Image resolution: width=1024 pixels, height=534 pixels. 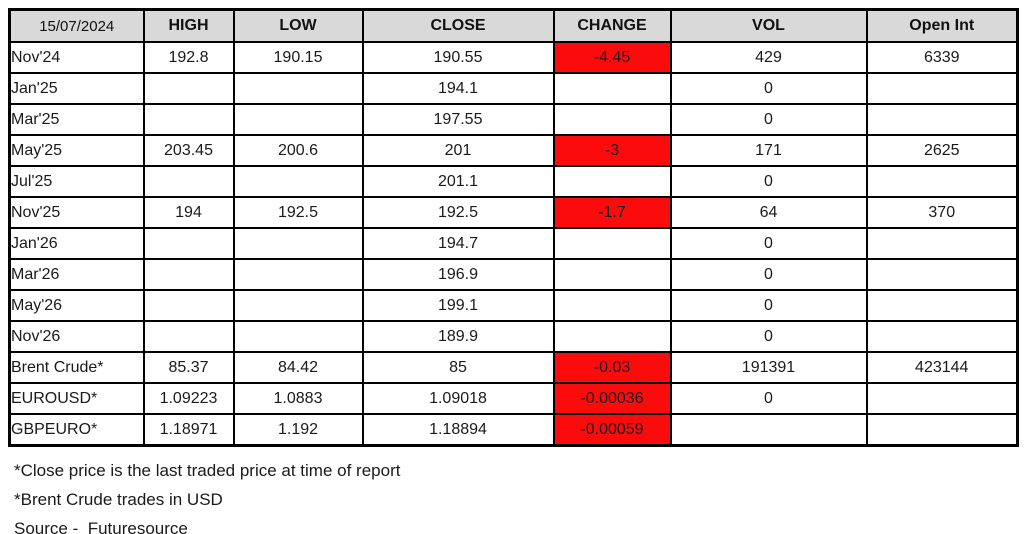 I want to click on close-cell: 201.1, so click(x=458, y=181).